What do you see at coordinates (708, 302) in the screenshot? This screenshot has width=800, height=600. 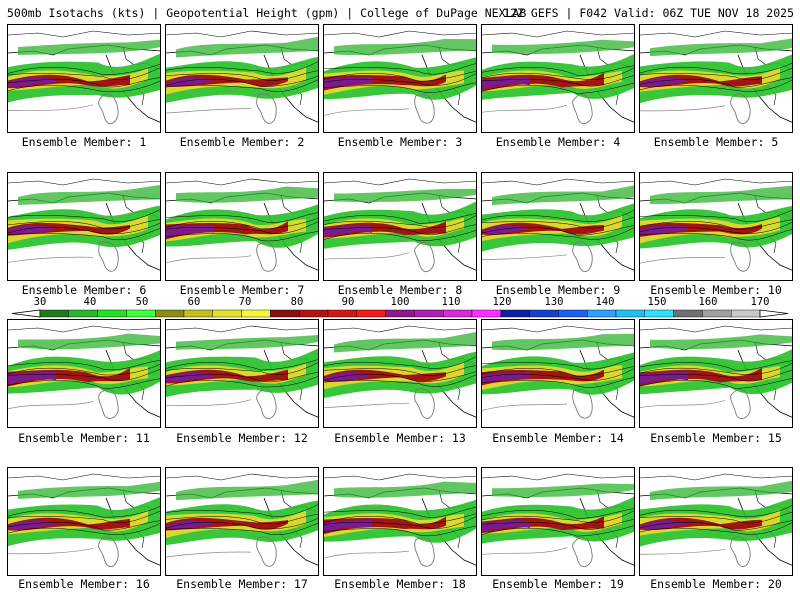 I see `colorbar-tick-label: 160` at bounding box center [708, 302].